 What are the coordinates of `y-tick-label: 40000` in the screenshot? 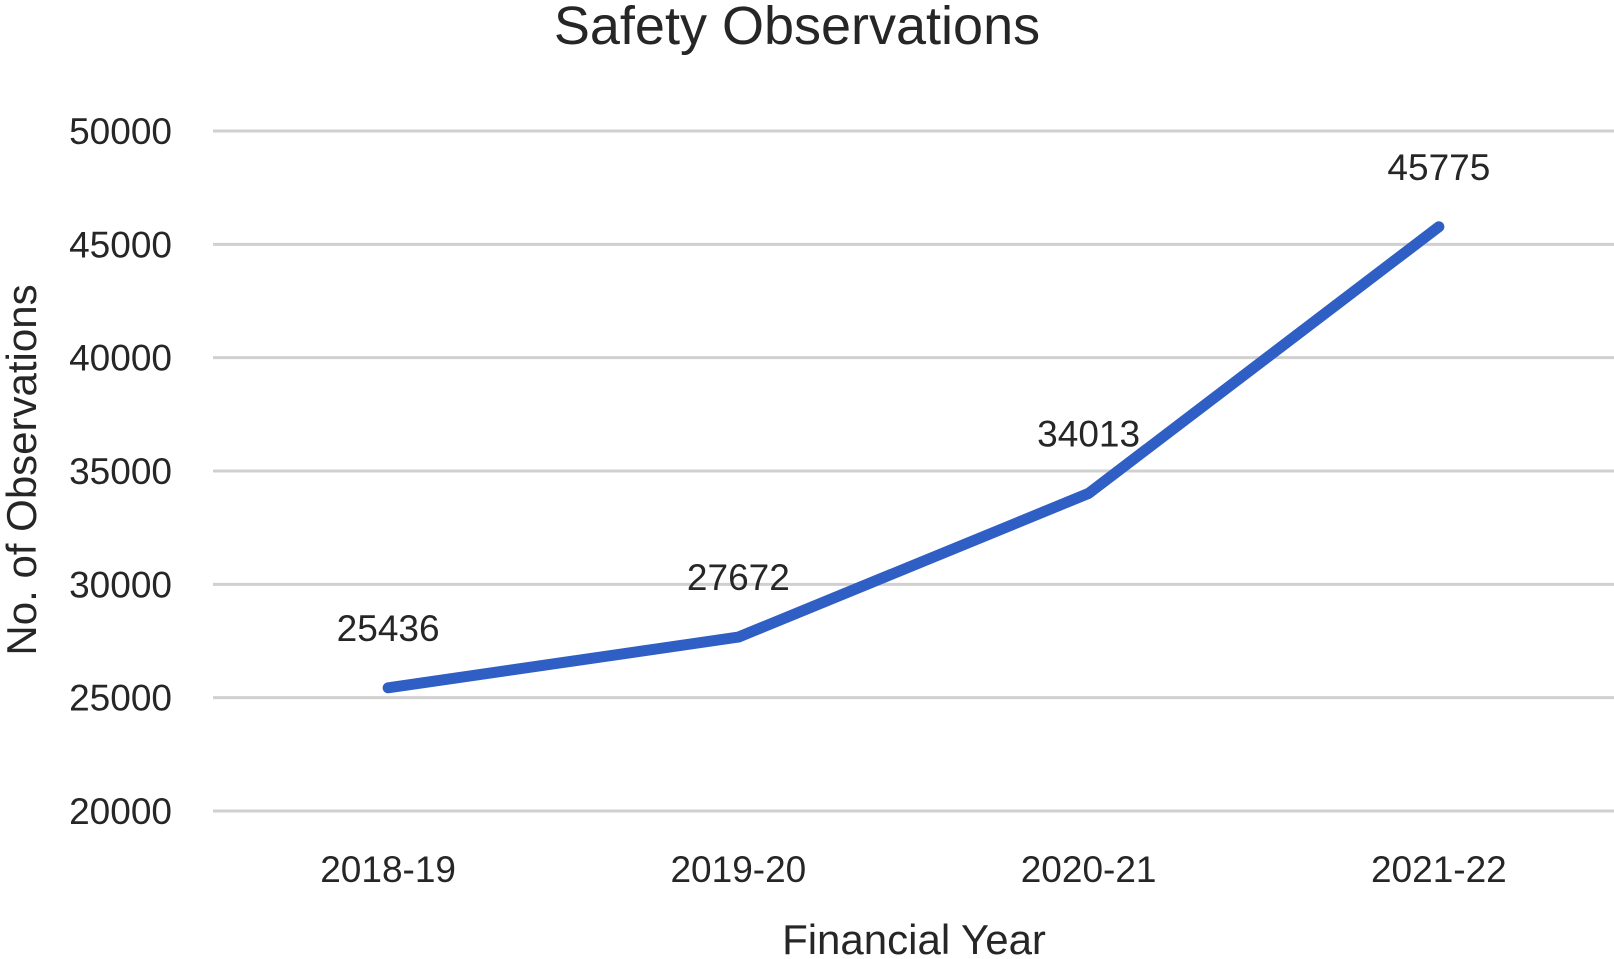 It's located at (120, 358).